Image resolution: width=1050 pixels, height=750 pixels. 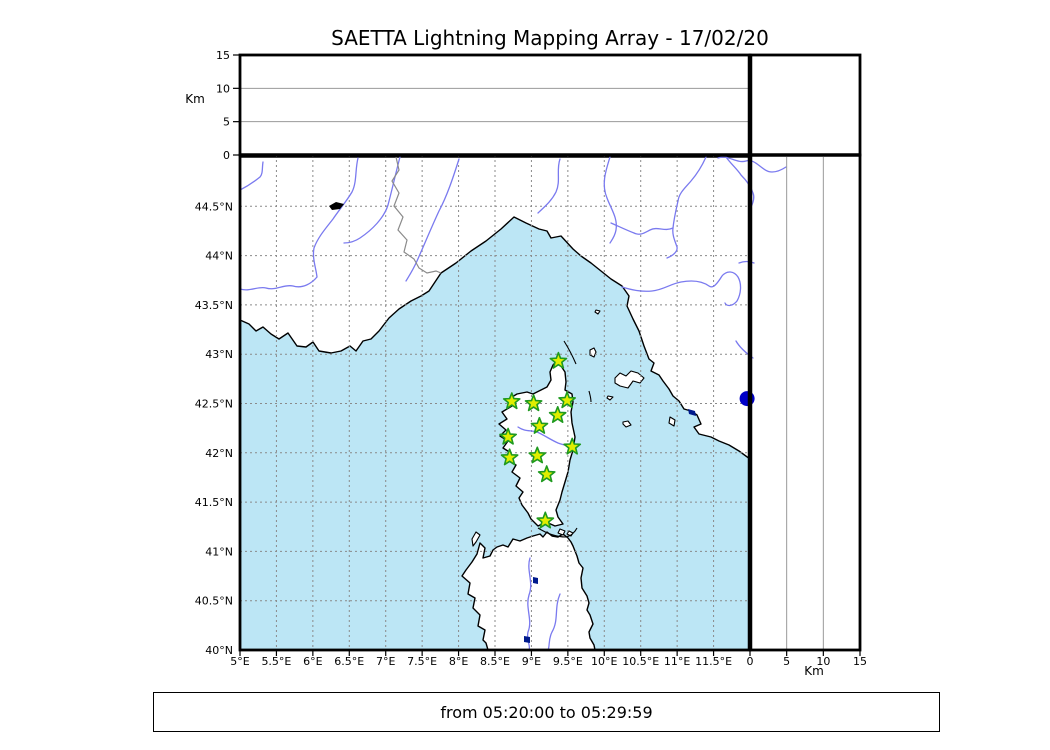 I want to click on right-km-tick-label: 5, so click(x=786, y=661).